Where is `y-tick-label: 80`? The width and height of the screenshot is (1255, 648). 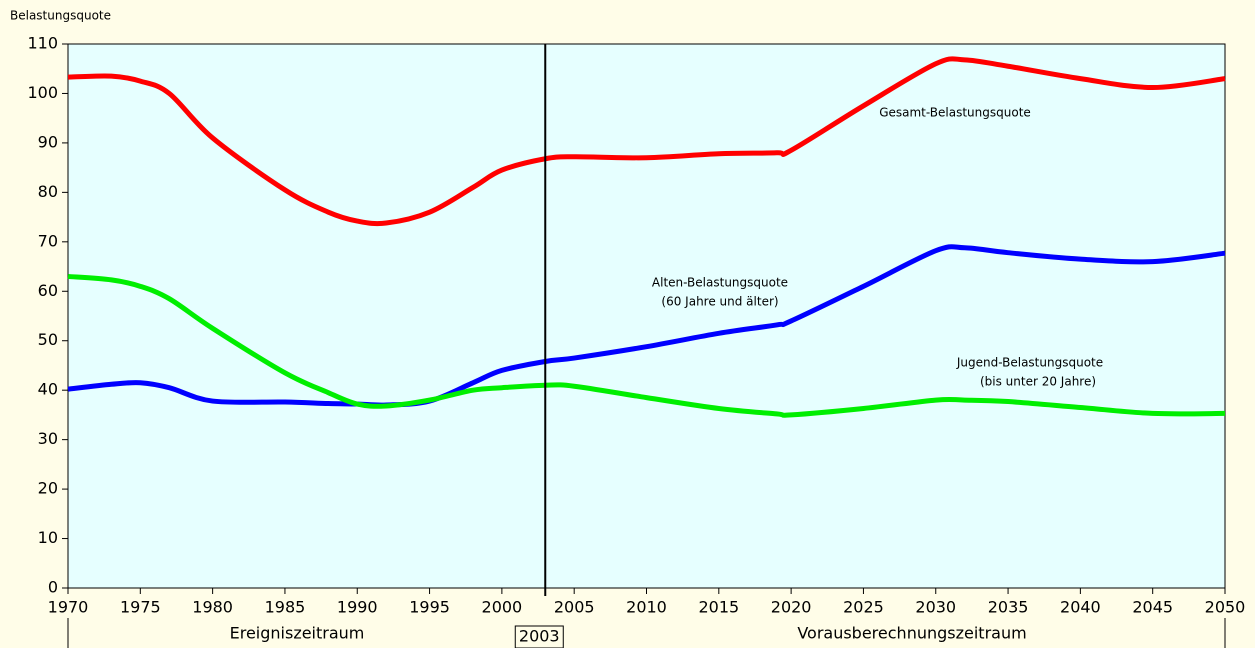 y-tick-label: 80 is located at coordinates (48, 191).